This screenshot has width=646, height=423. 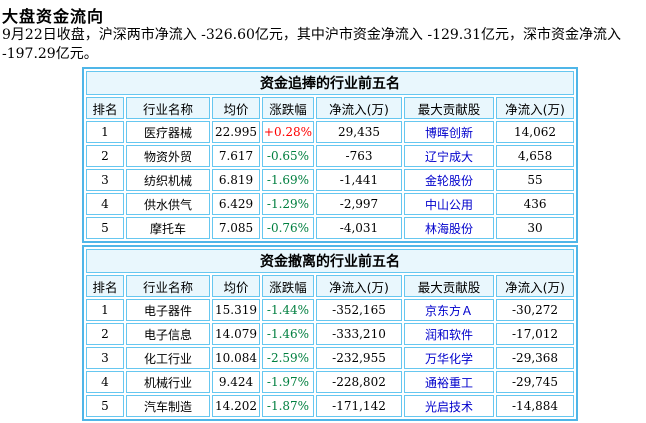 I want to click on net-inflow-cell: -1,441, so click(x=359, y=180).